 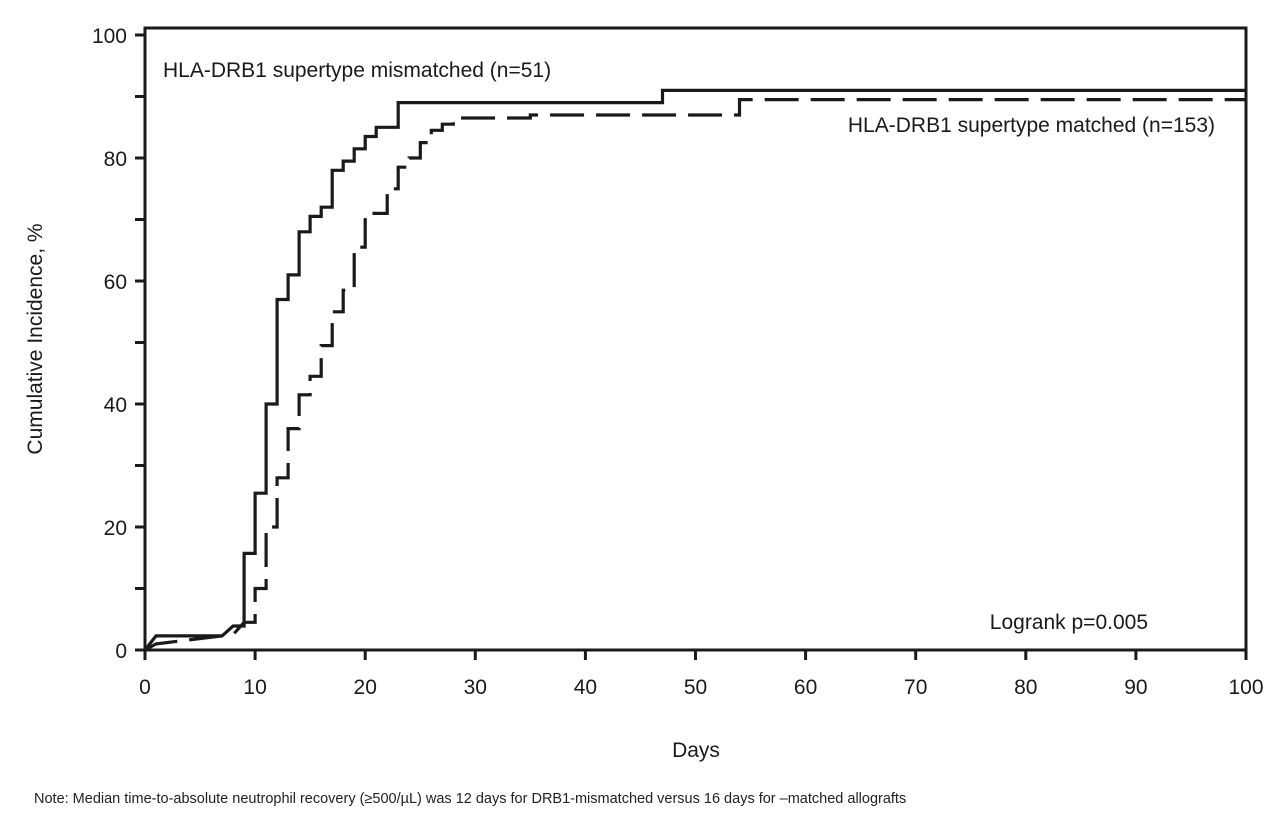 What do you see at coordinates (115, 528) in the screenshot?
I see `y-tick-label: 20` at bounding box center [115, 528].